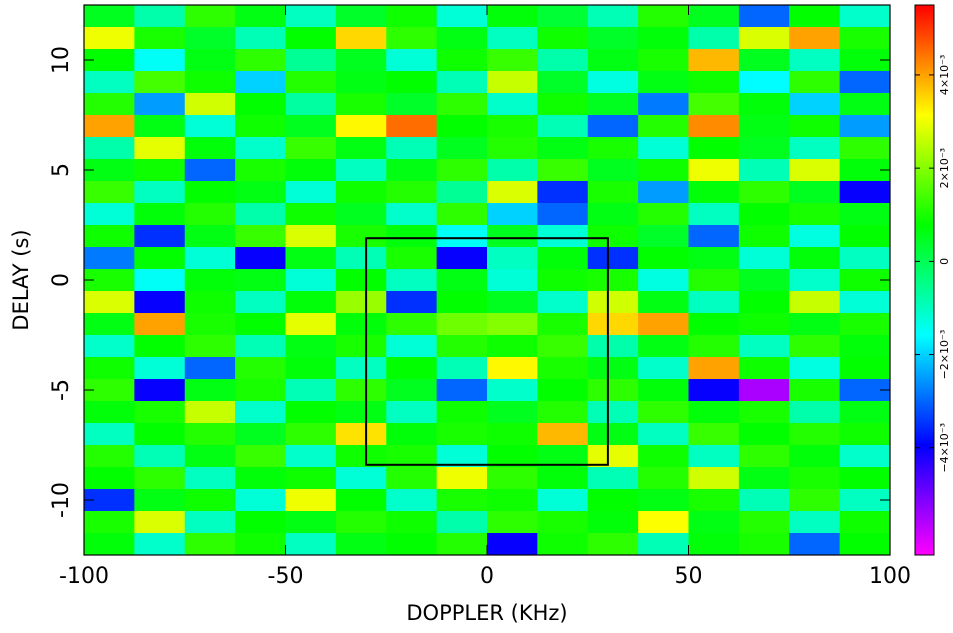 The width and height of the screenshot is (953, 633). I want to click on colorbar-tick-label: 2×10⁻³, so click(944, 168).